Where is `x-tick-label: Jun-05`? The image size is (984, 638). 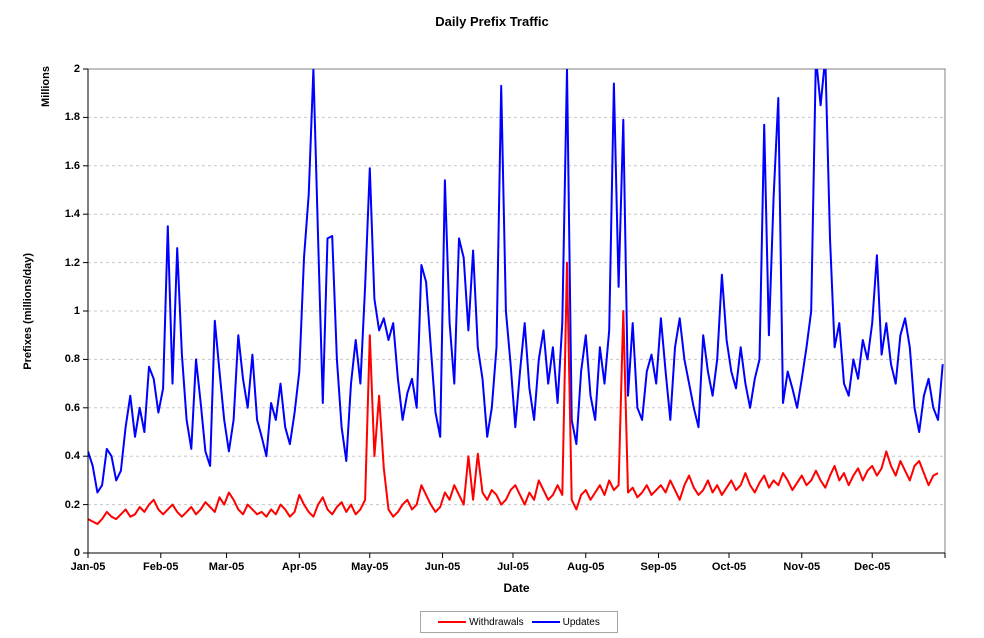 x-tick-label: Jun-05 is located at coordinates (442, 567).